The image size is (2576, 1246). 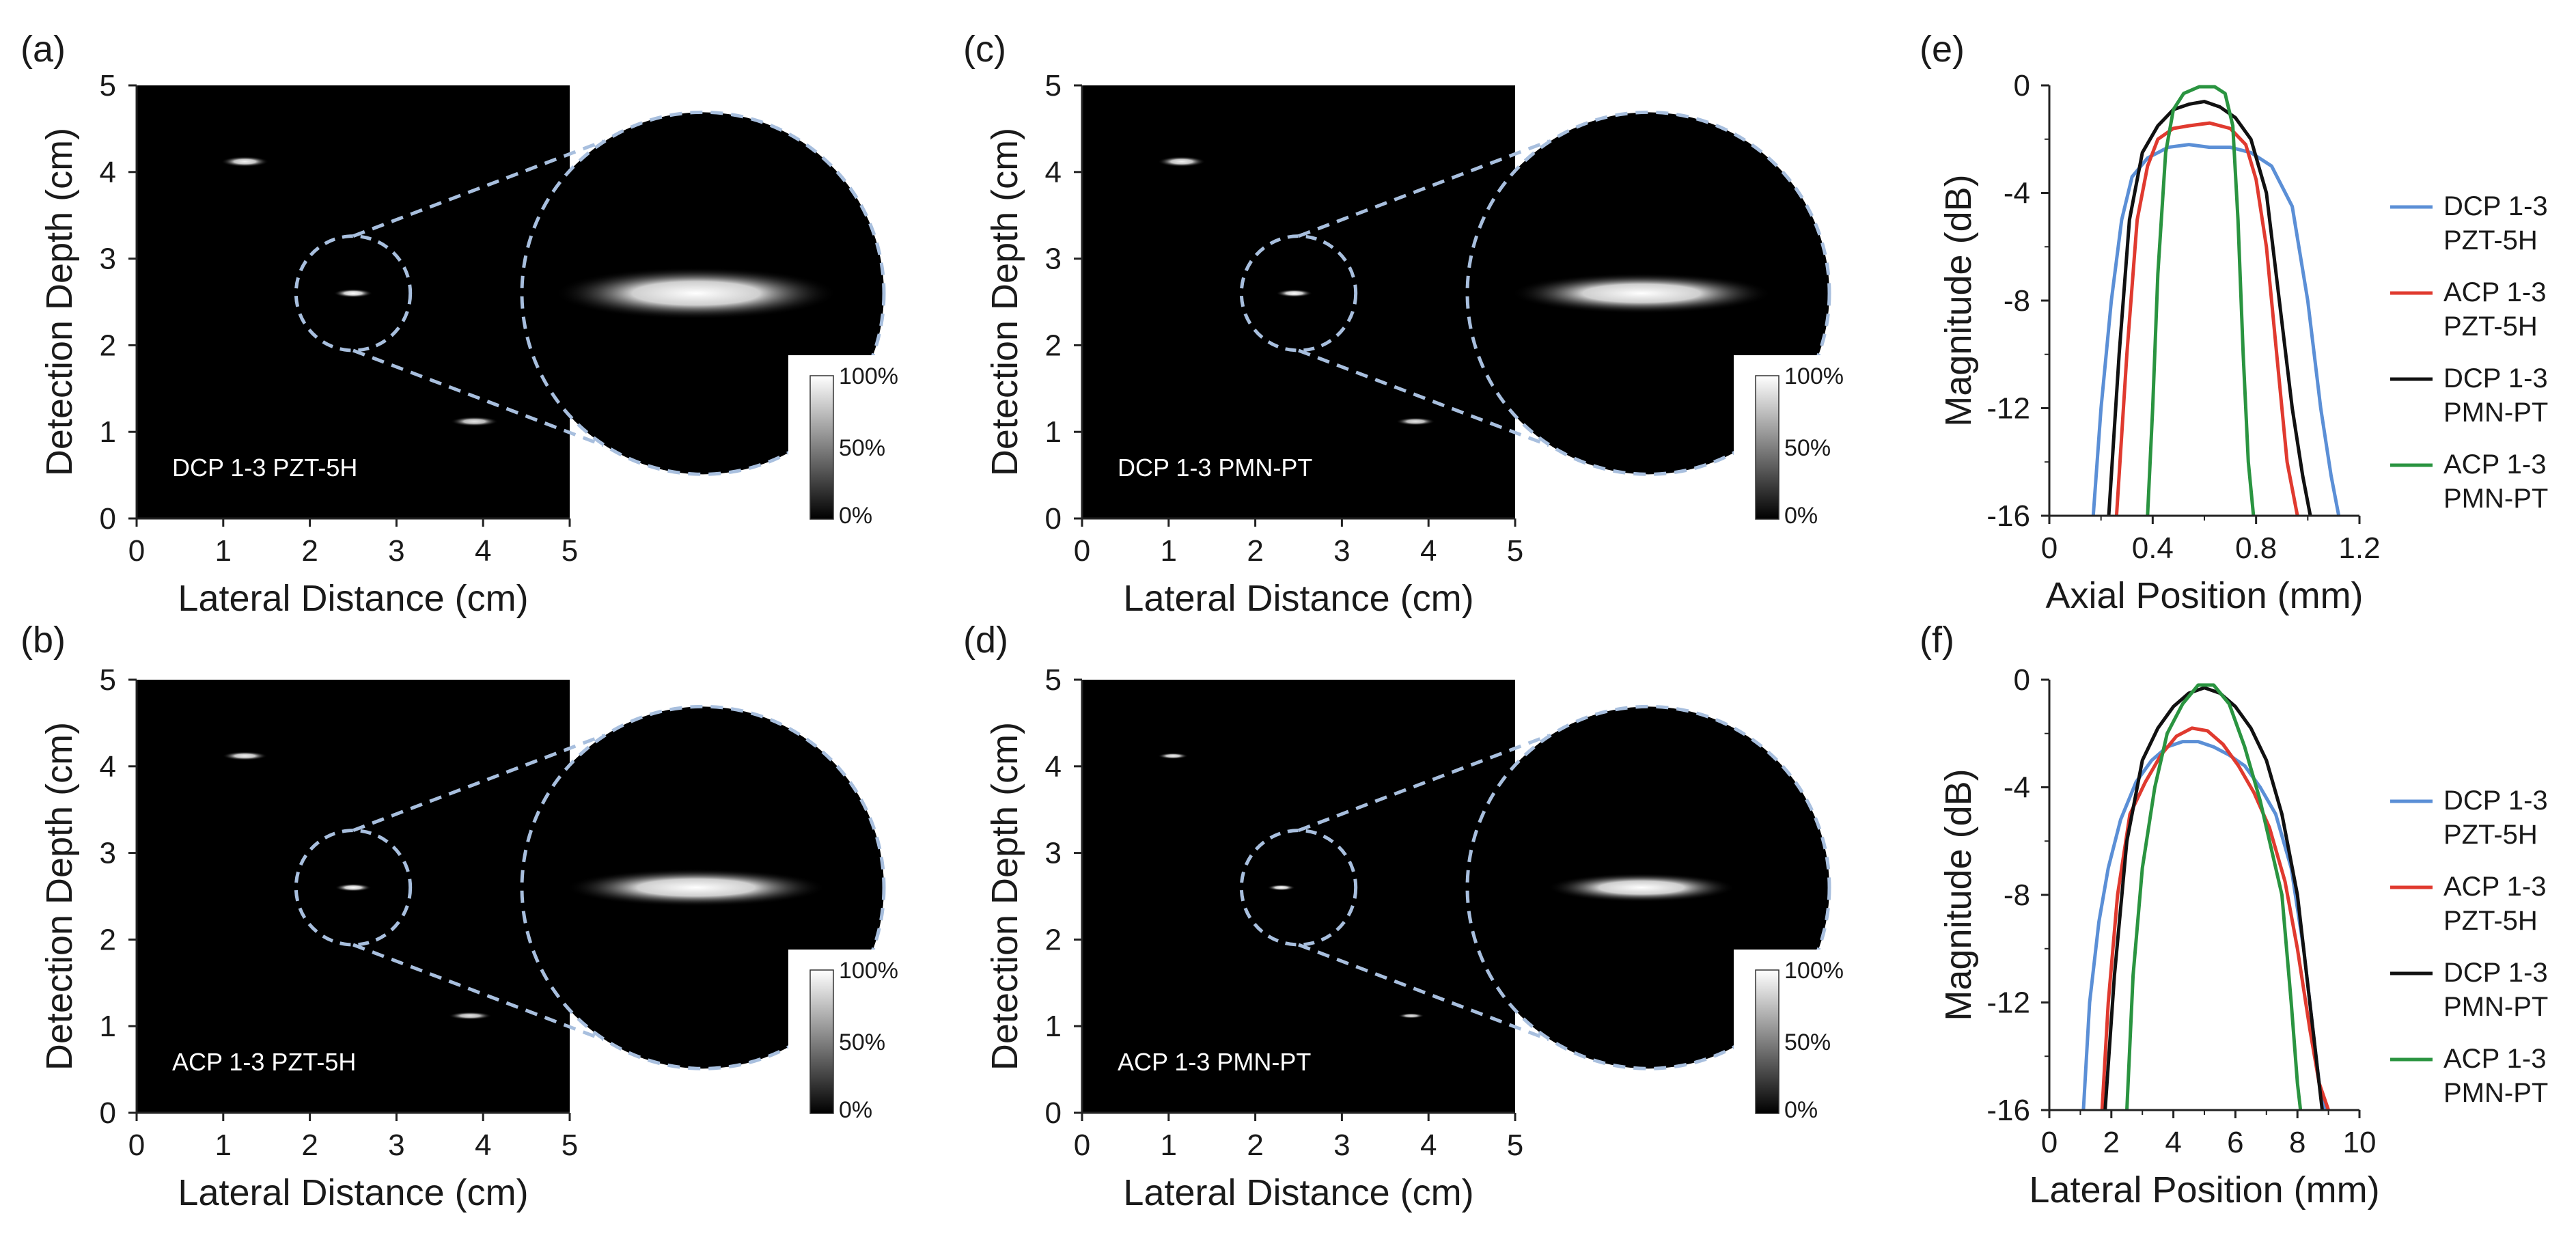 What do you see at coordinates (986, 640) in the screenshot?
I see `panel-label: (d)` at bounding box center [986, 640].